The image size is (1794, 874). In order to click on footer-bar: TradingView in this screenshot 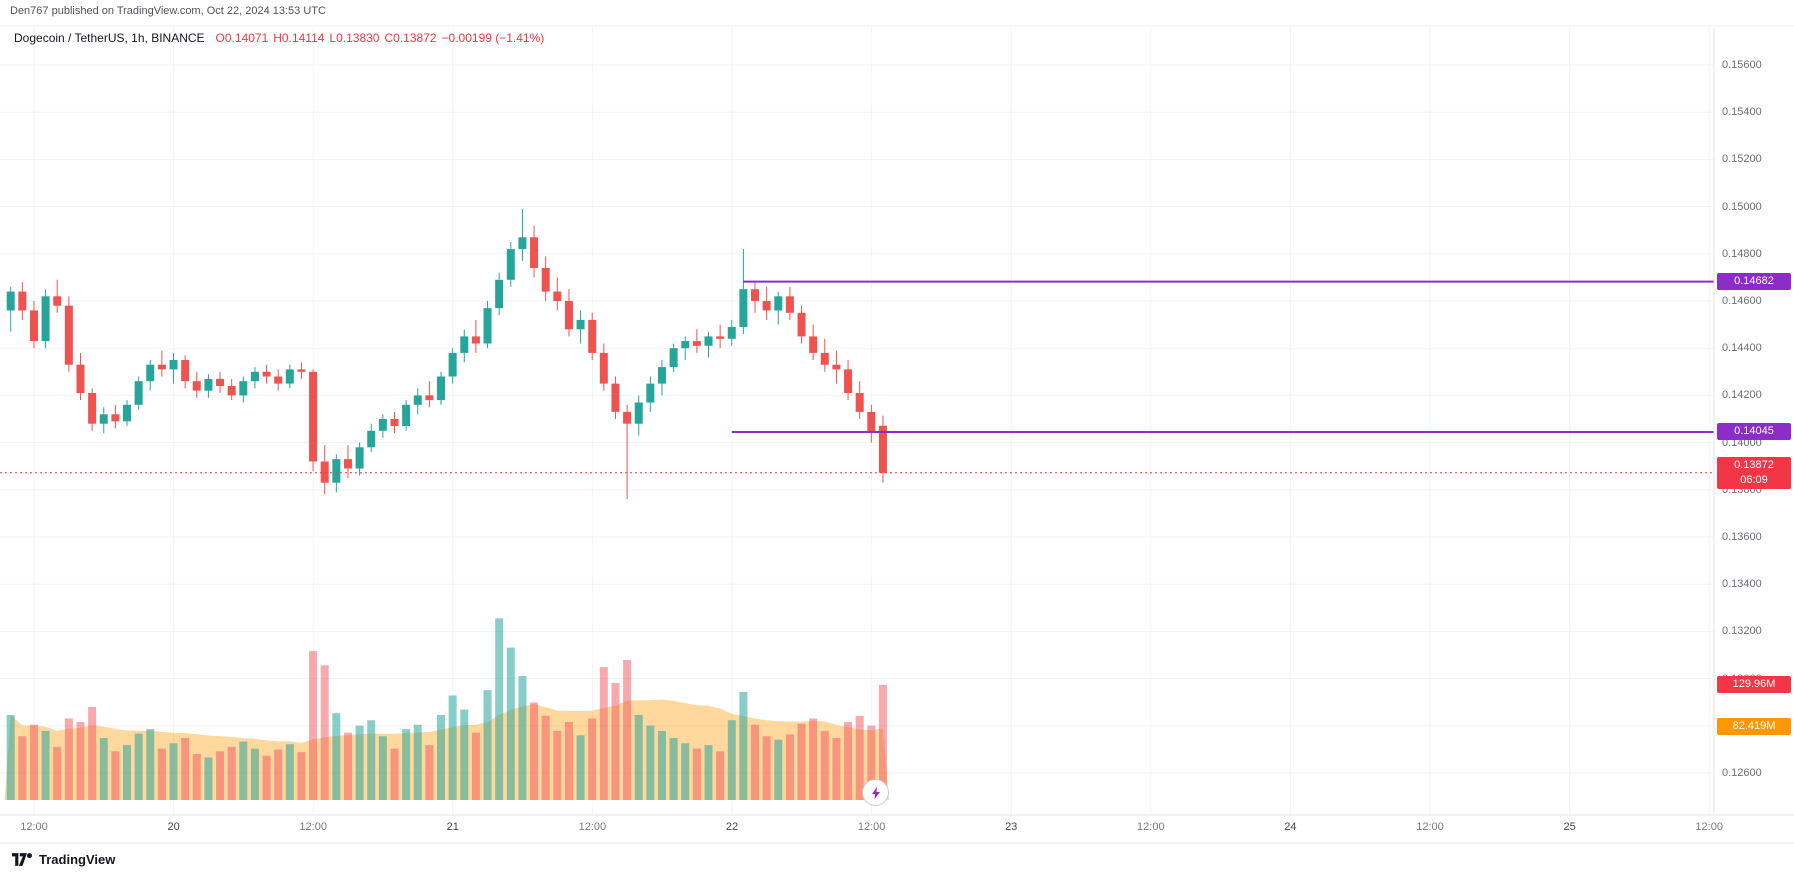, I will do `click(897, 859)`.